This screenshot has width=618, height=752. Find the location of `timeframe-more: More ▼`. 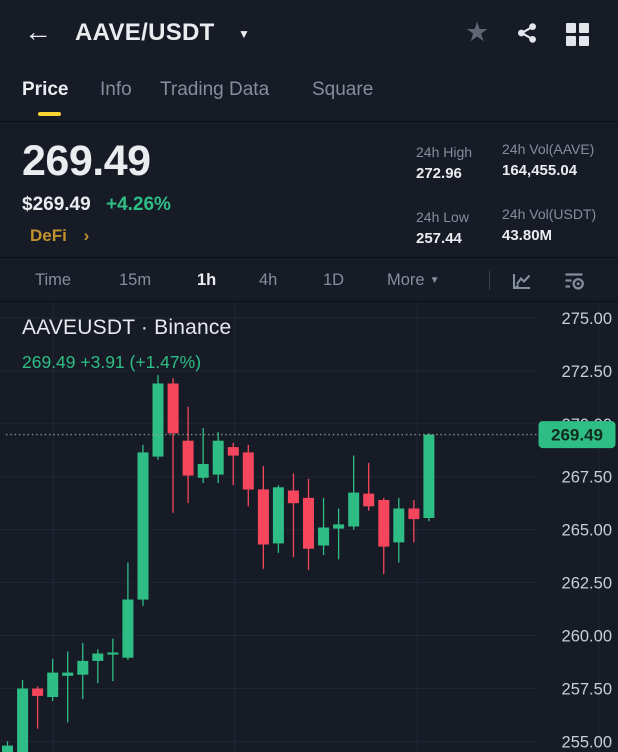

timeframe-more: More ▼ is located at coordinates (413, 280).